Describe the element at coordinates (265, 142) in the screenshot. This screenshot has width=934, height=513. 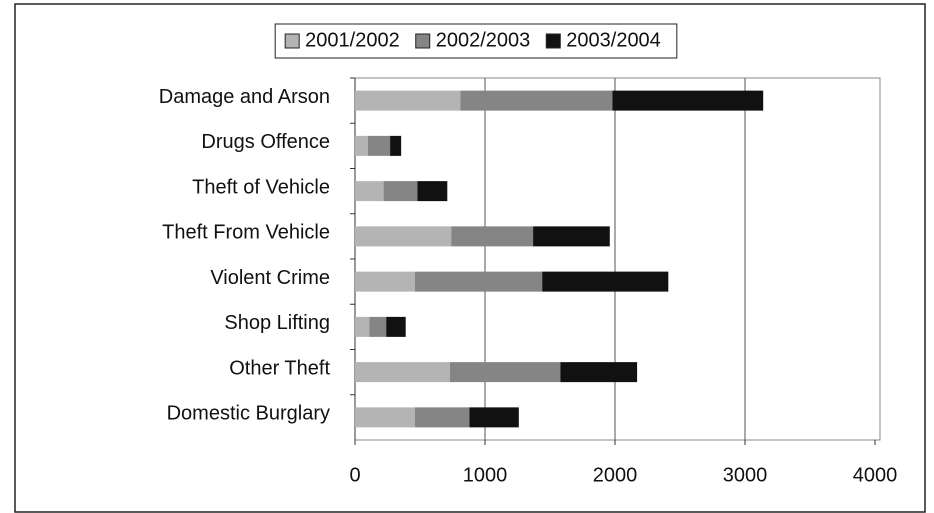
I see `y-tick-label: Drugs Offence` at that location.